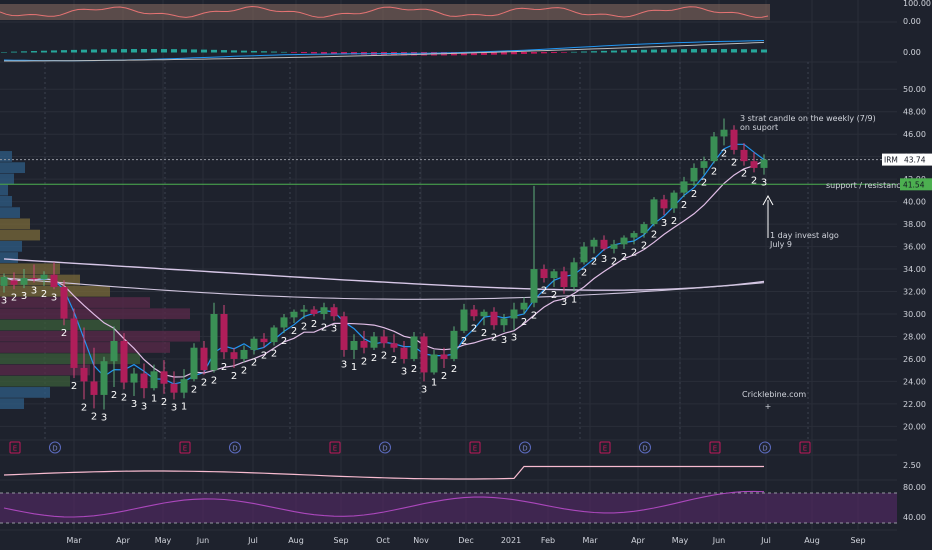 The height and width of the screenshot is (550, 932). Describe the element at coordinates (914, 202) in the screenshot. I see `y-tick-label: 40.00` at that location.